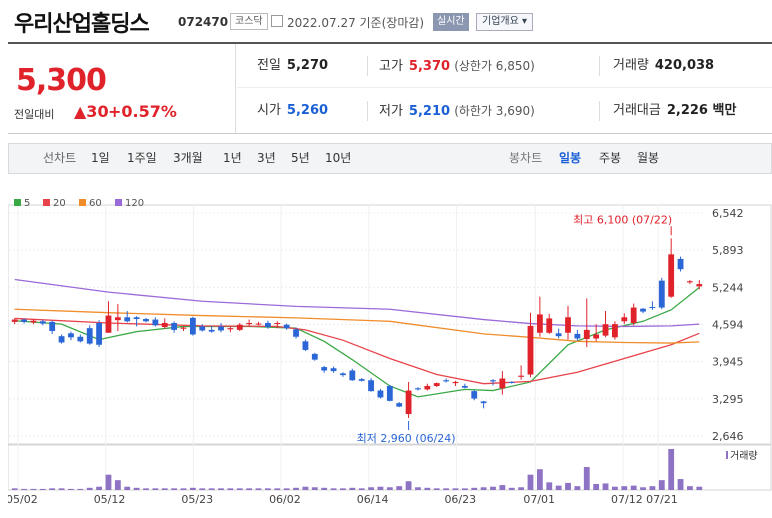 The height and width of the screenshot is (518, 772). What do you see at coordinates (357, 303) in the screenshot?
I see `ma-120-line` at bounding box center [357, 303].